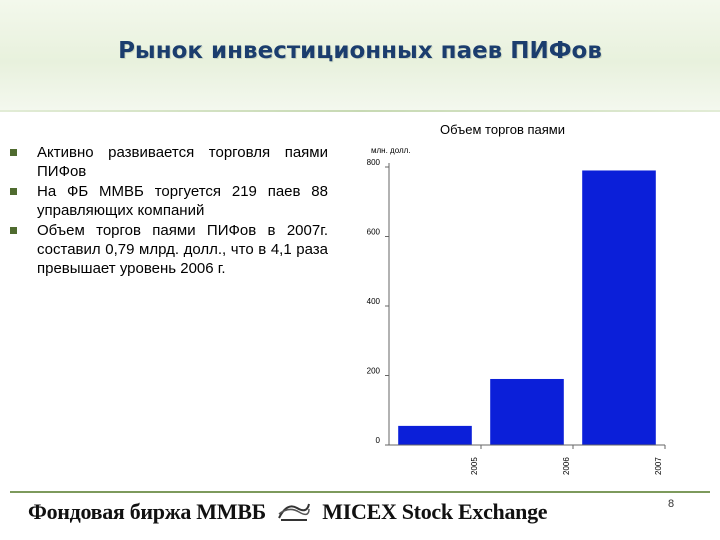 The image size is (720, 540). What do you see at coordinates (378, 440) in the screenshot?
I see `y-tick-label: 0` at bounding box center [378, 440].